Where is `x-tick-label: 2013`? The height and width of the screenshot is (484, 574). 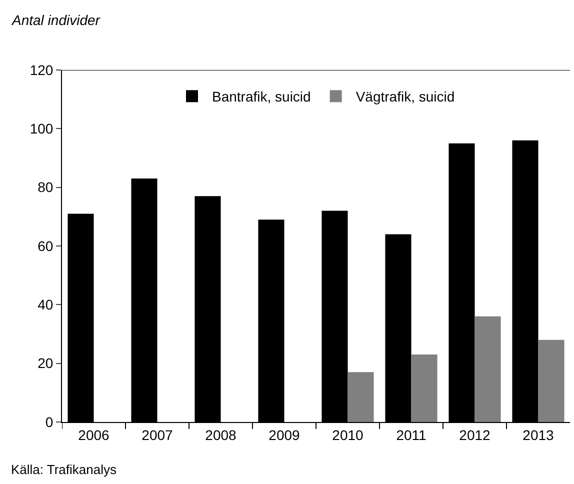 x-tick-label: 2013 is located at coordinates (538, 434).